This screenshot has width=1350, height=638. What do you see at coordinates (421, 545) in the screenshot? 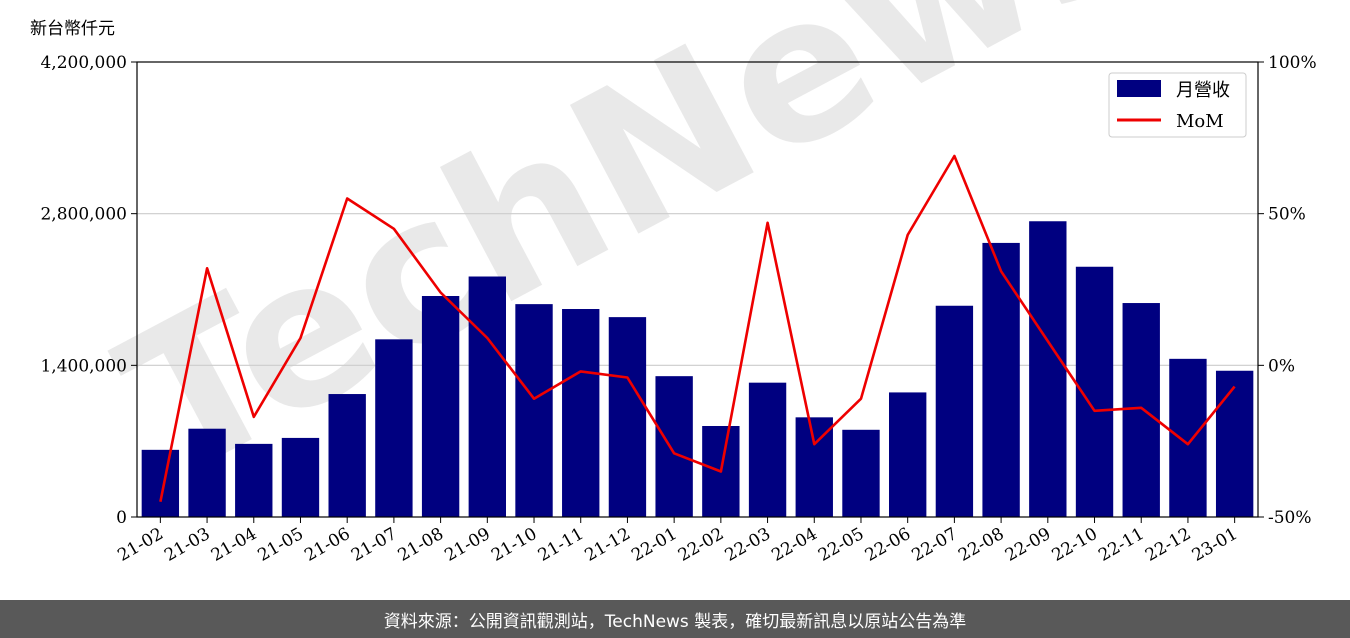
I see `x-tick-label-21-08: 21-08` at bounding box center [421, 545].